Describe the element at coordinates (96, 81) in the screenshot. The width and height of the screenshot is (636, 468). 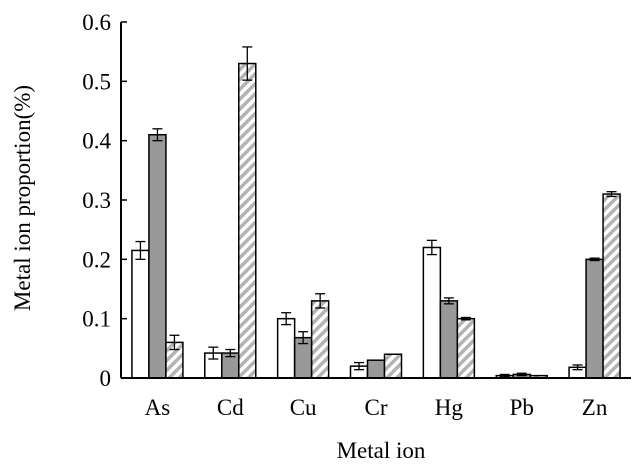
I see `y-tick-label: 0.5` at that location.